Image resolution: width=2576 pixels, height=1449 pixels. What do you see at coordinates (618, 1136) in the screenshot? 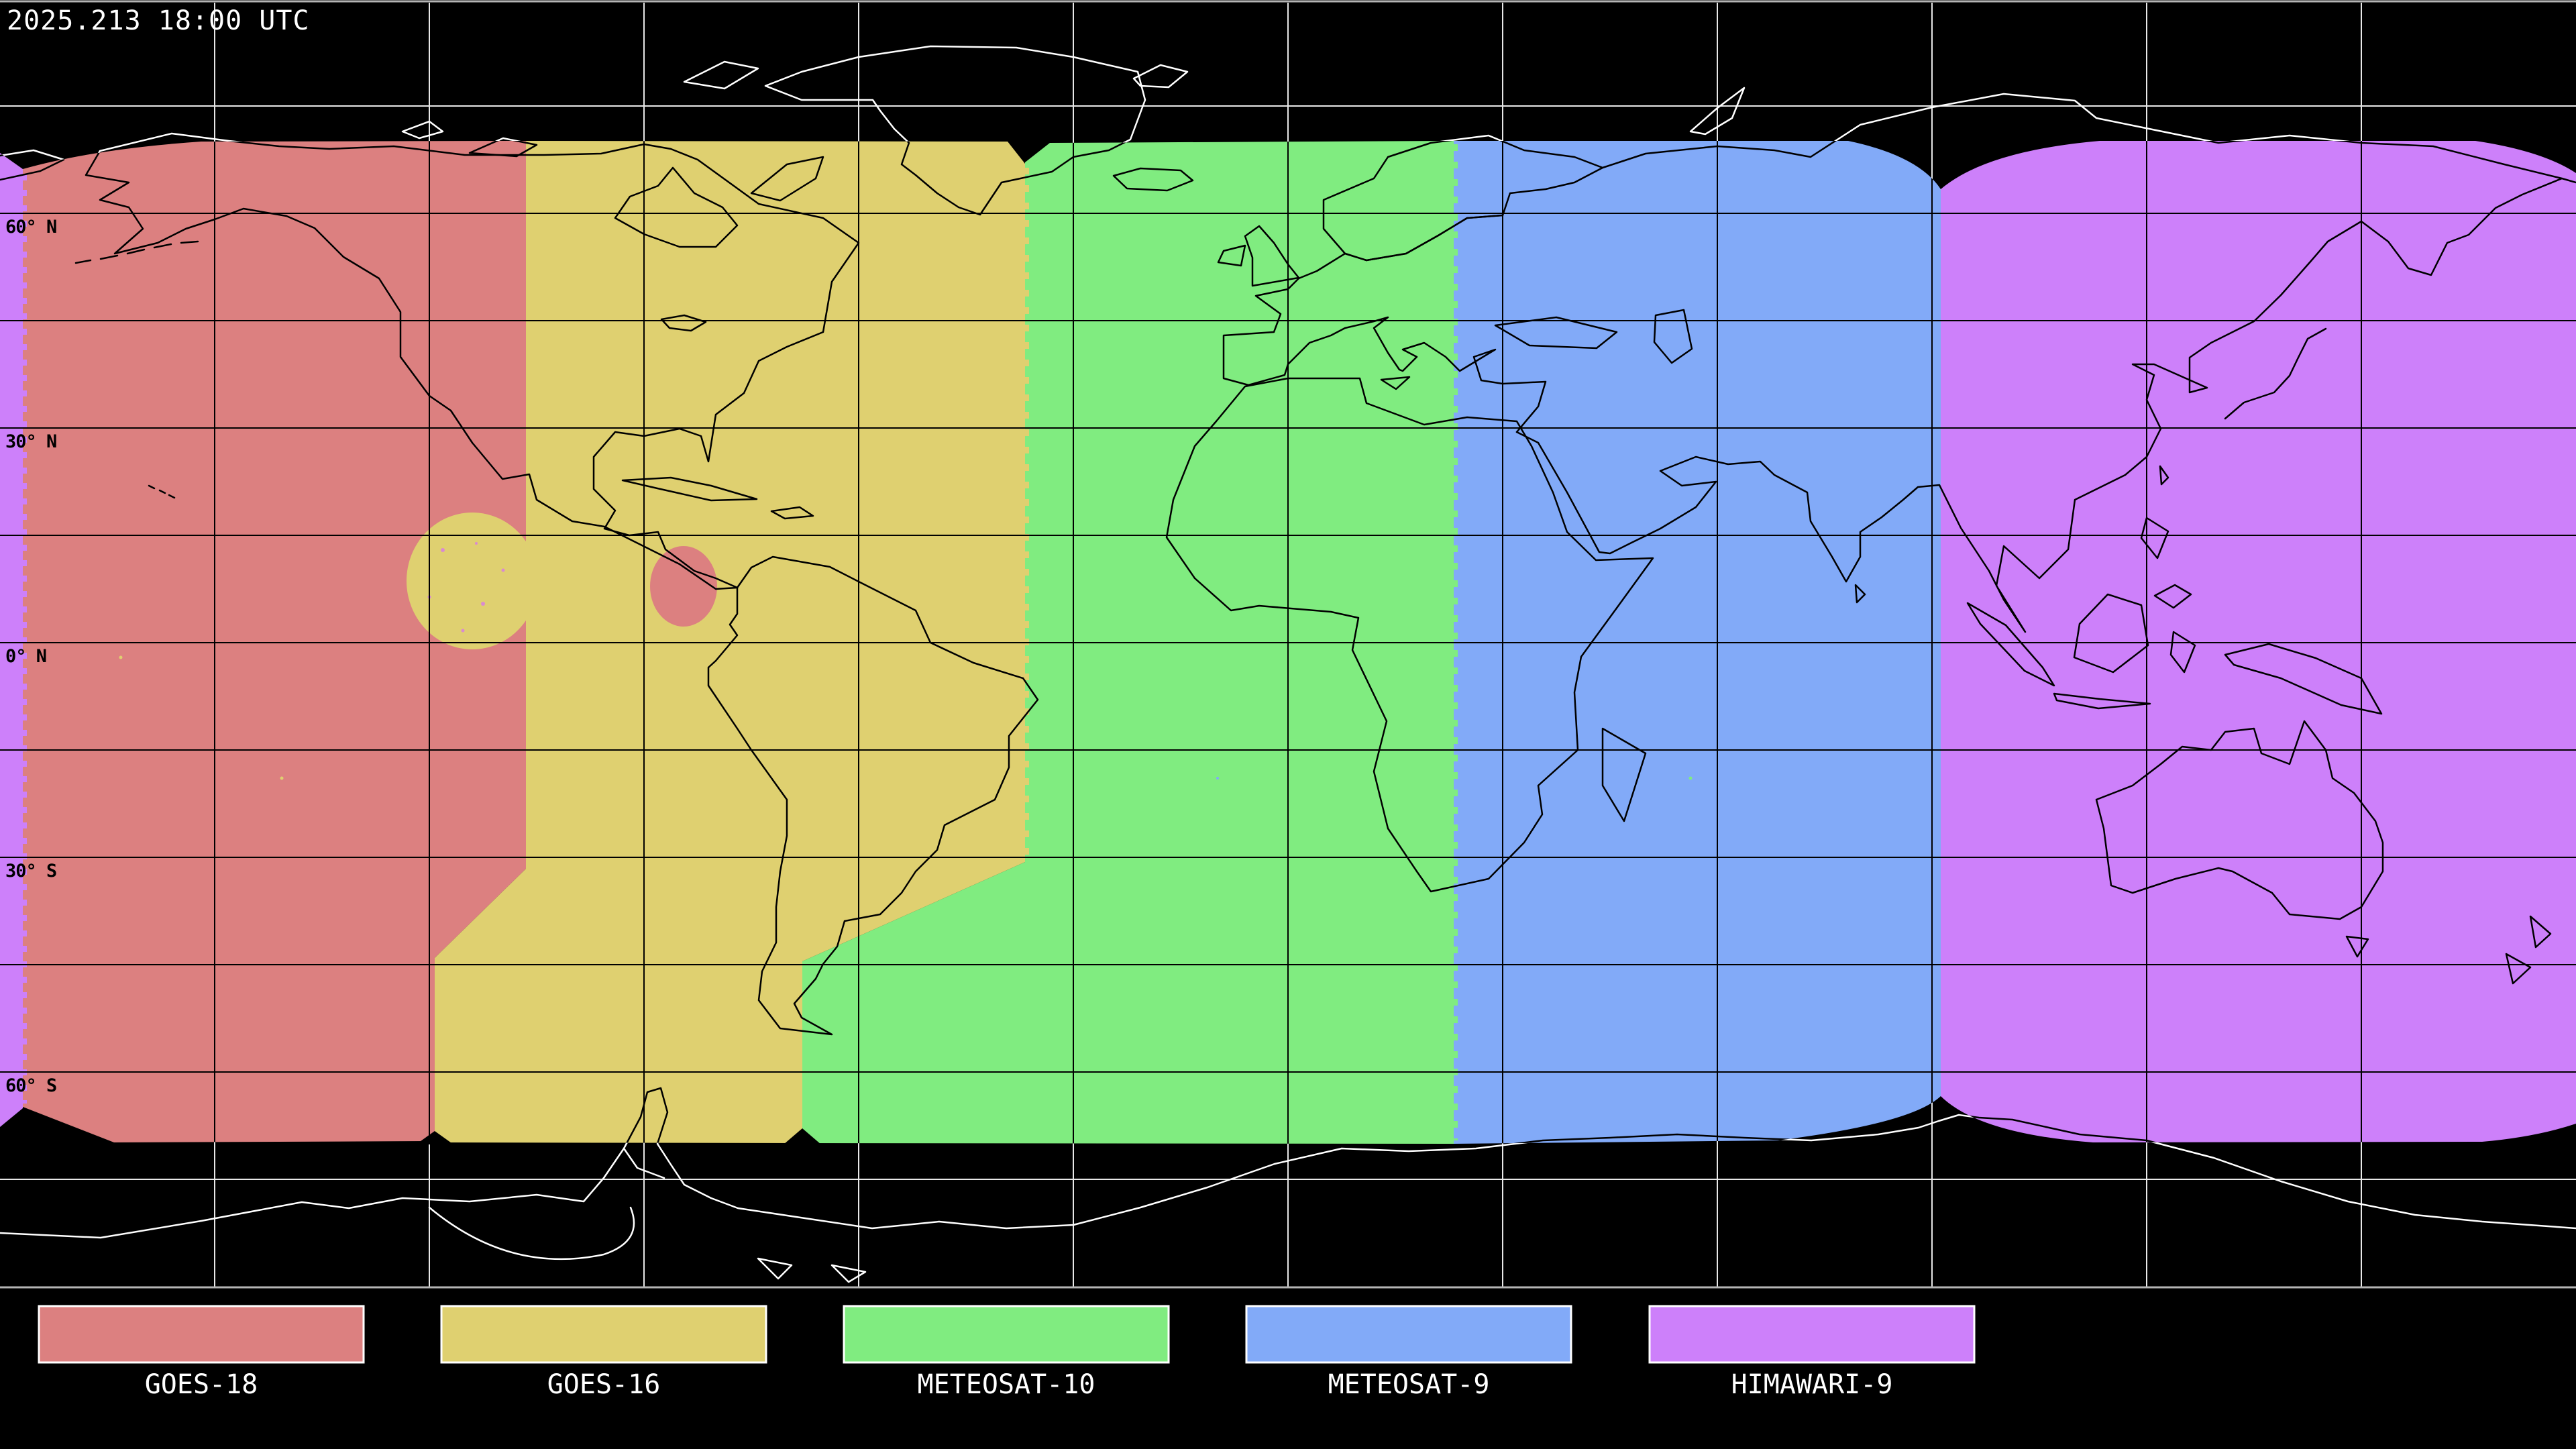
I see `coverage-gap-notches` at bounding box center [618, 1136].